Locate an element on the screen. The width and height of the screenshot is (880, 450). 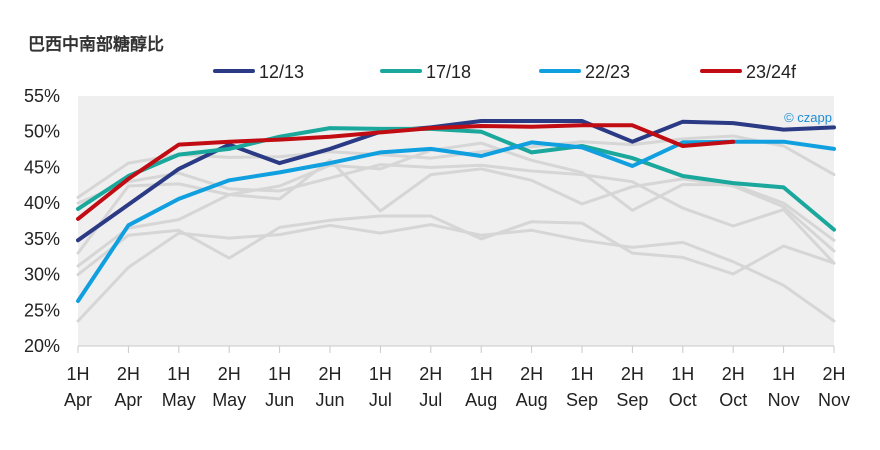
y-tick-label: 25% is located at coordinates (42, 310).